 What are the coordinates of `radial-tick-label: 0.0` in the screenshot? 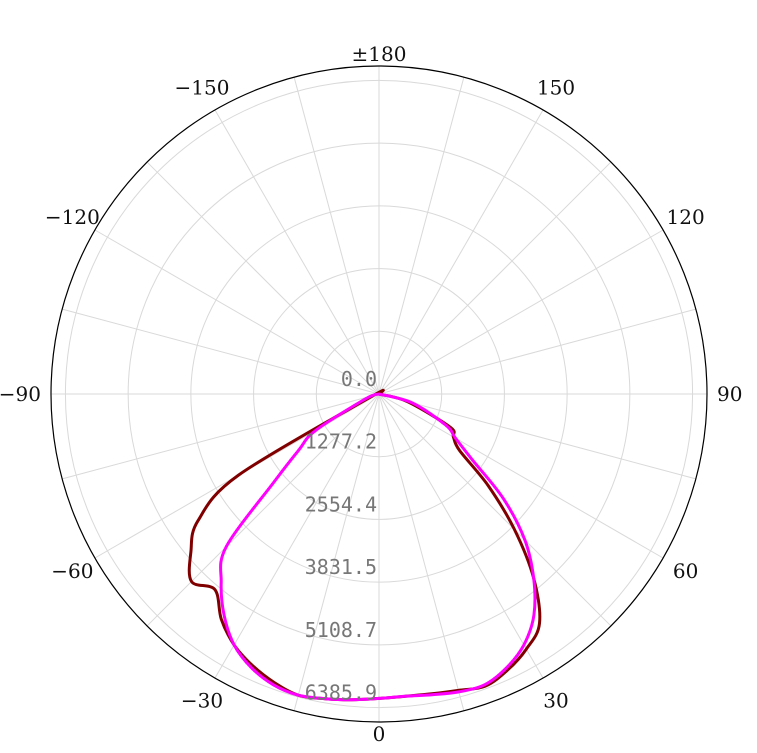 It's located at (359, 379).